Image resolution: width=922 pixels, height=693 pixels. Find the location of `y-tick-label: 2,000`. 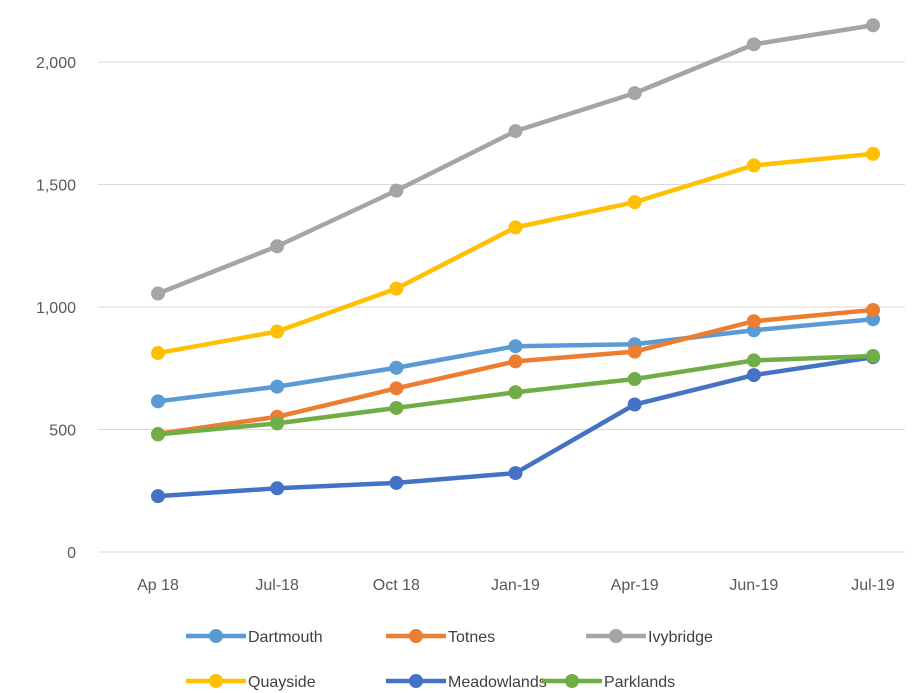

y-tick-label: 2,000 is located at coordinates (56, 63).